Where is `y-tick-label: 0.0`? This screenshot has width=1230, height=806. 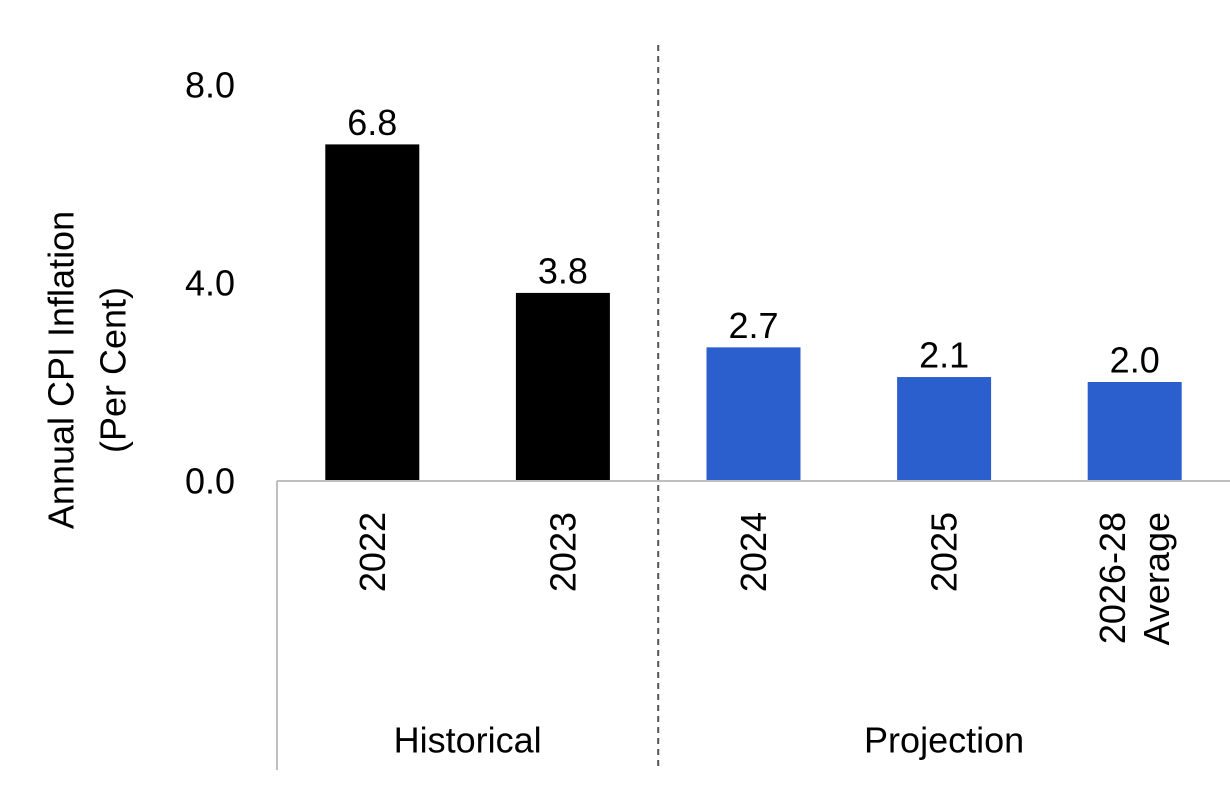
y-tick-label: 0.0 is located at coordinates (210, 481).